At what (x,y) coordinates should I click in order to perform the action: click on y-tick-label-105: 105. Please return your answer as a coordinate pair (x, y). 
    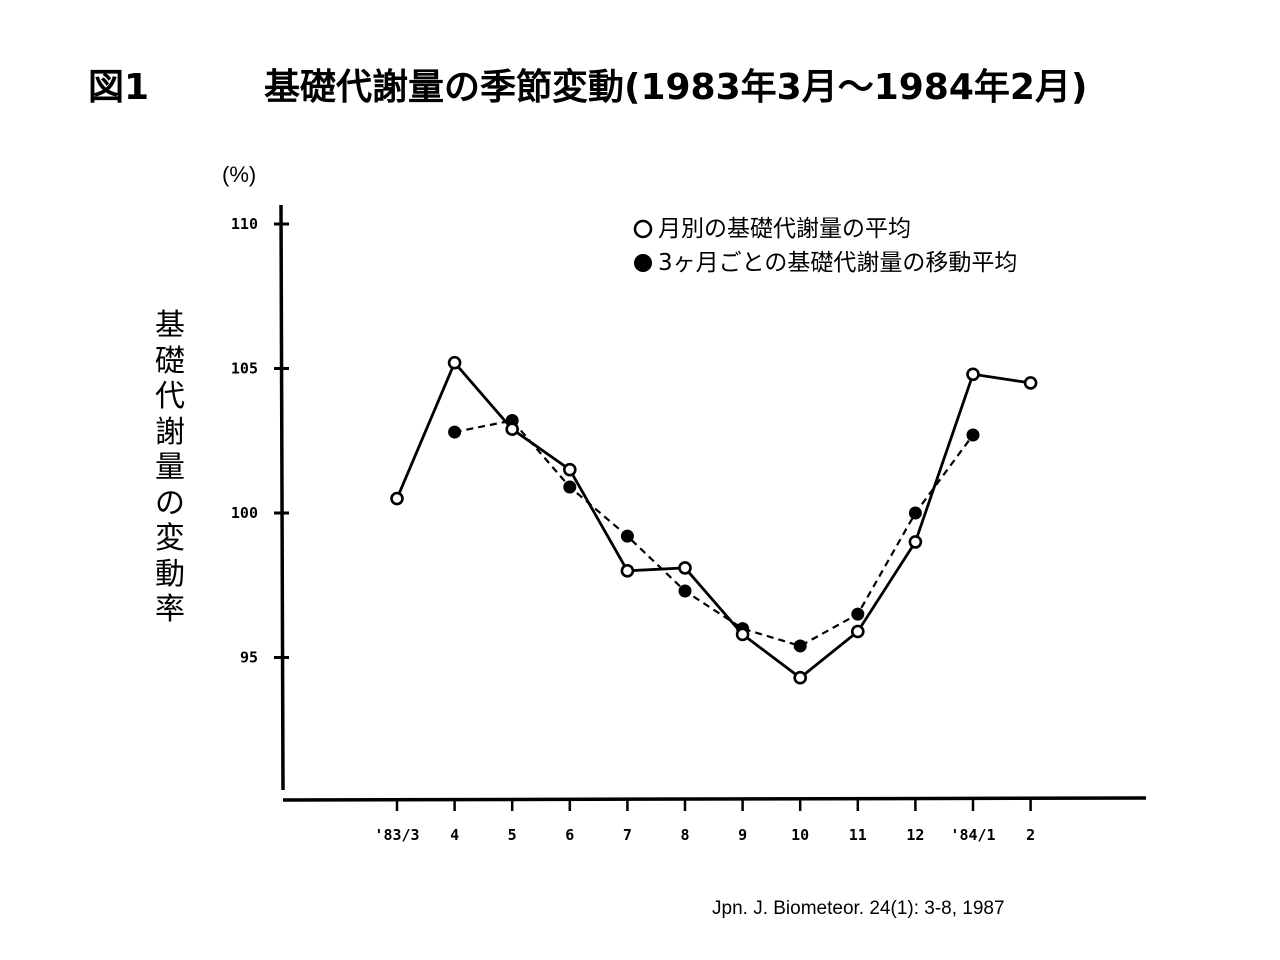
    Looking at the image, I should click on (244, 369).